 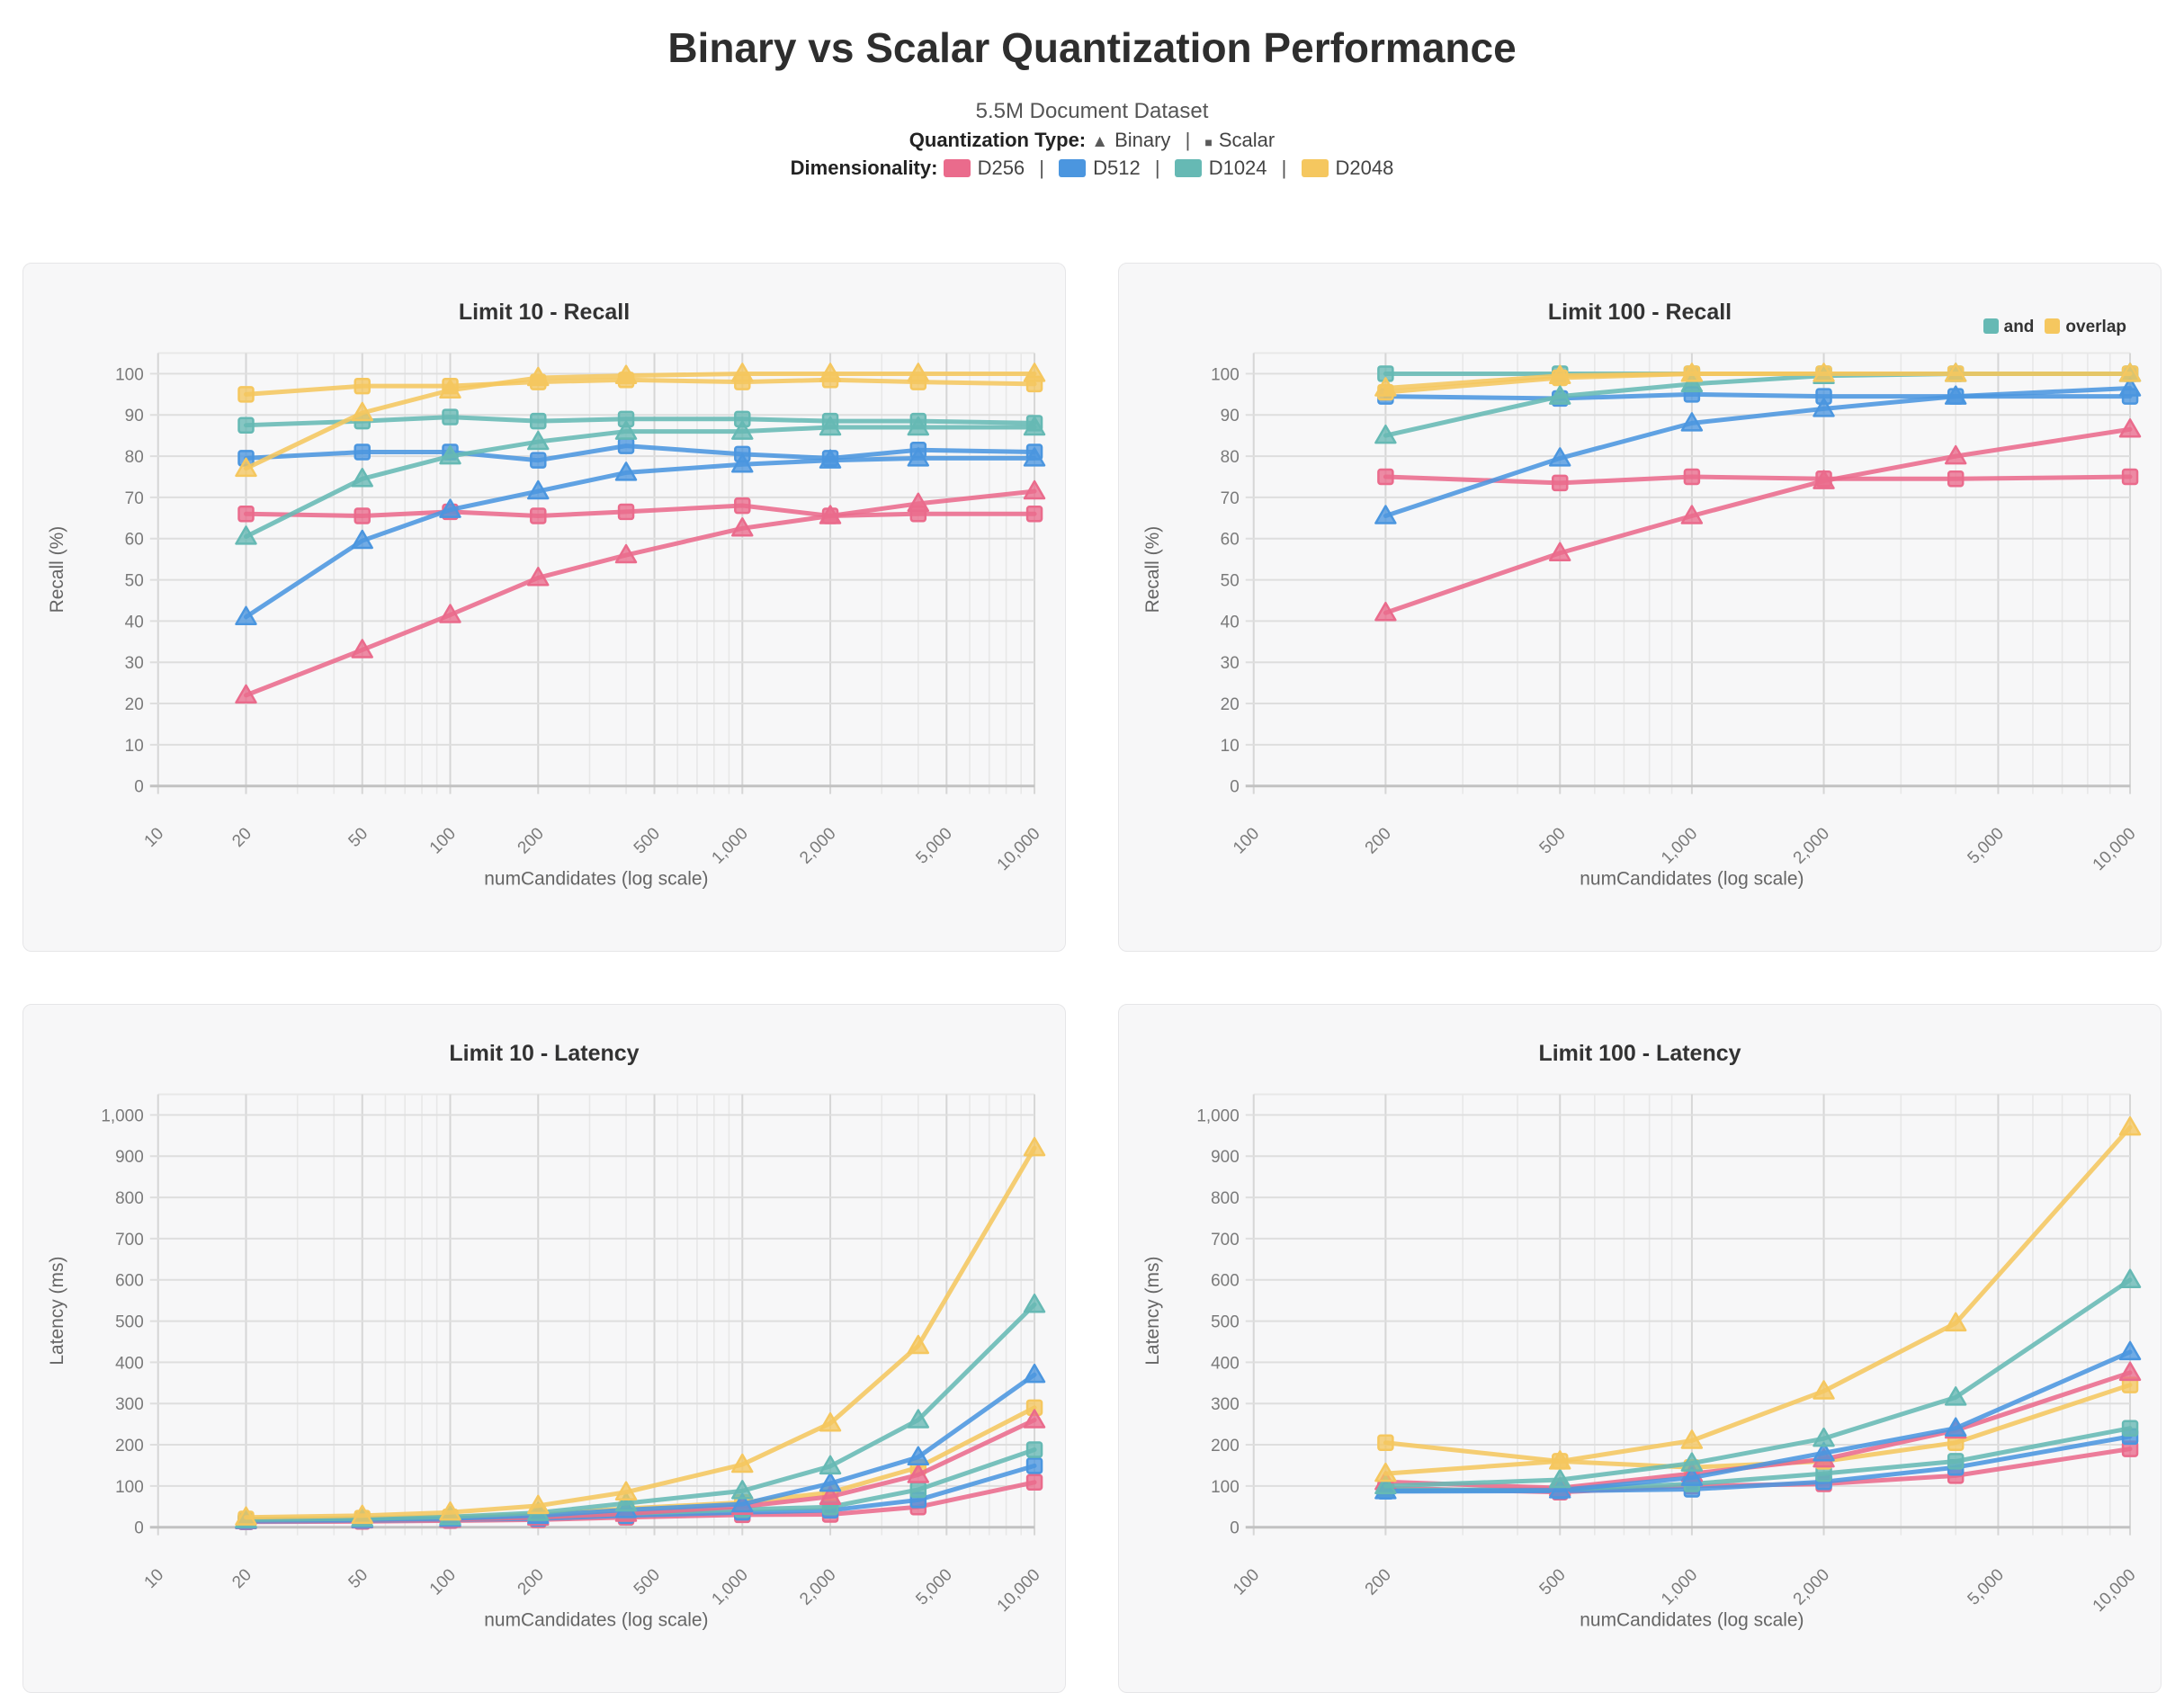 I want to click on y-axis-label: Recall (%), so click(x=57, y=570).